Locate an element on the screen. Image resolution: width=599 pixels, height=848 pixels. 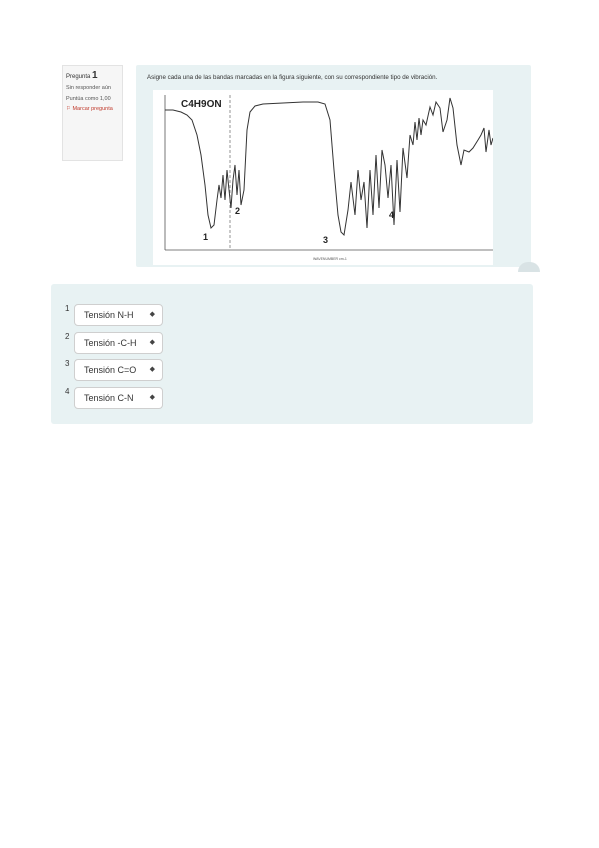
answer-number: 3 is located at coordinates (67, 363).